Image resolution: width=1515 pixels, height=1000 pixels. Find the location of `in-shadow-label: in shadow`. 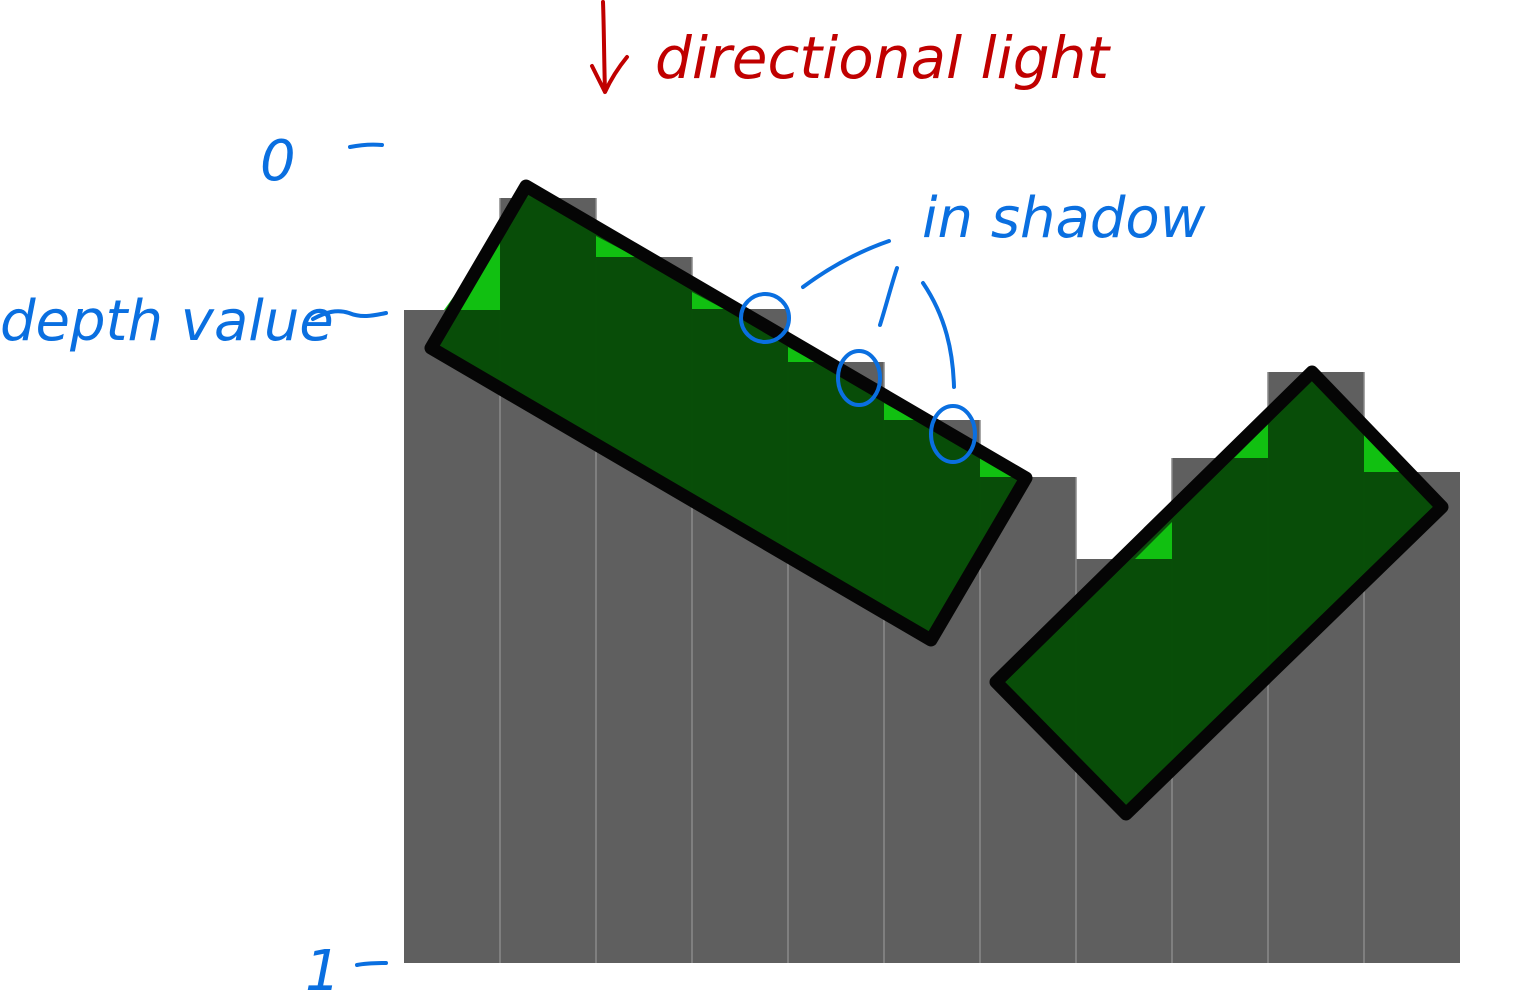

in-shadow-label: in shadow is located at coordinates (1064, 218).